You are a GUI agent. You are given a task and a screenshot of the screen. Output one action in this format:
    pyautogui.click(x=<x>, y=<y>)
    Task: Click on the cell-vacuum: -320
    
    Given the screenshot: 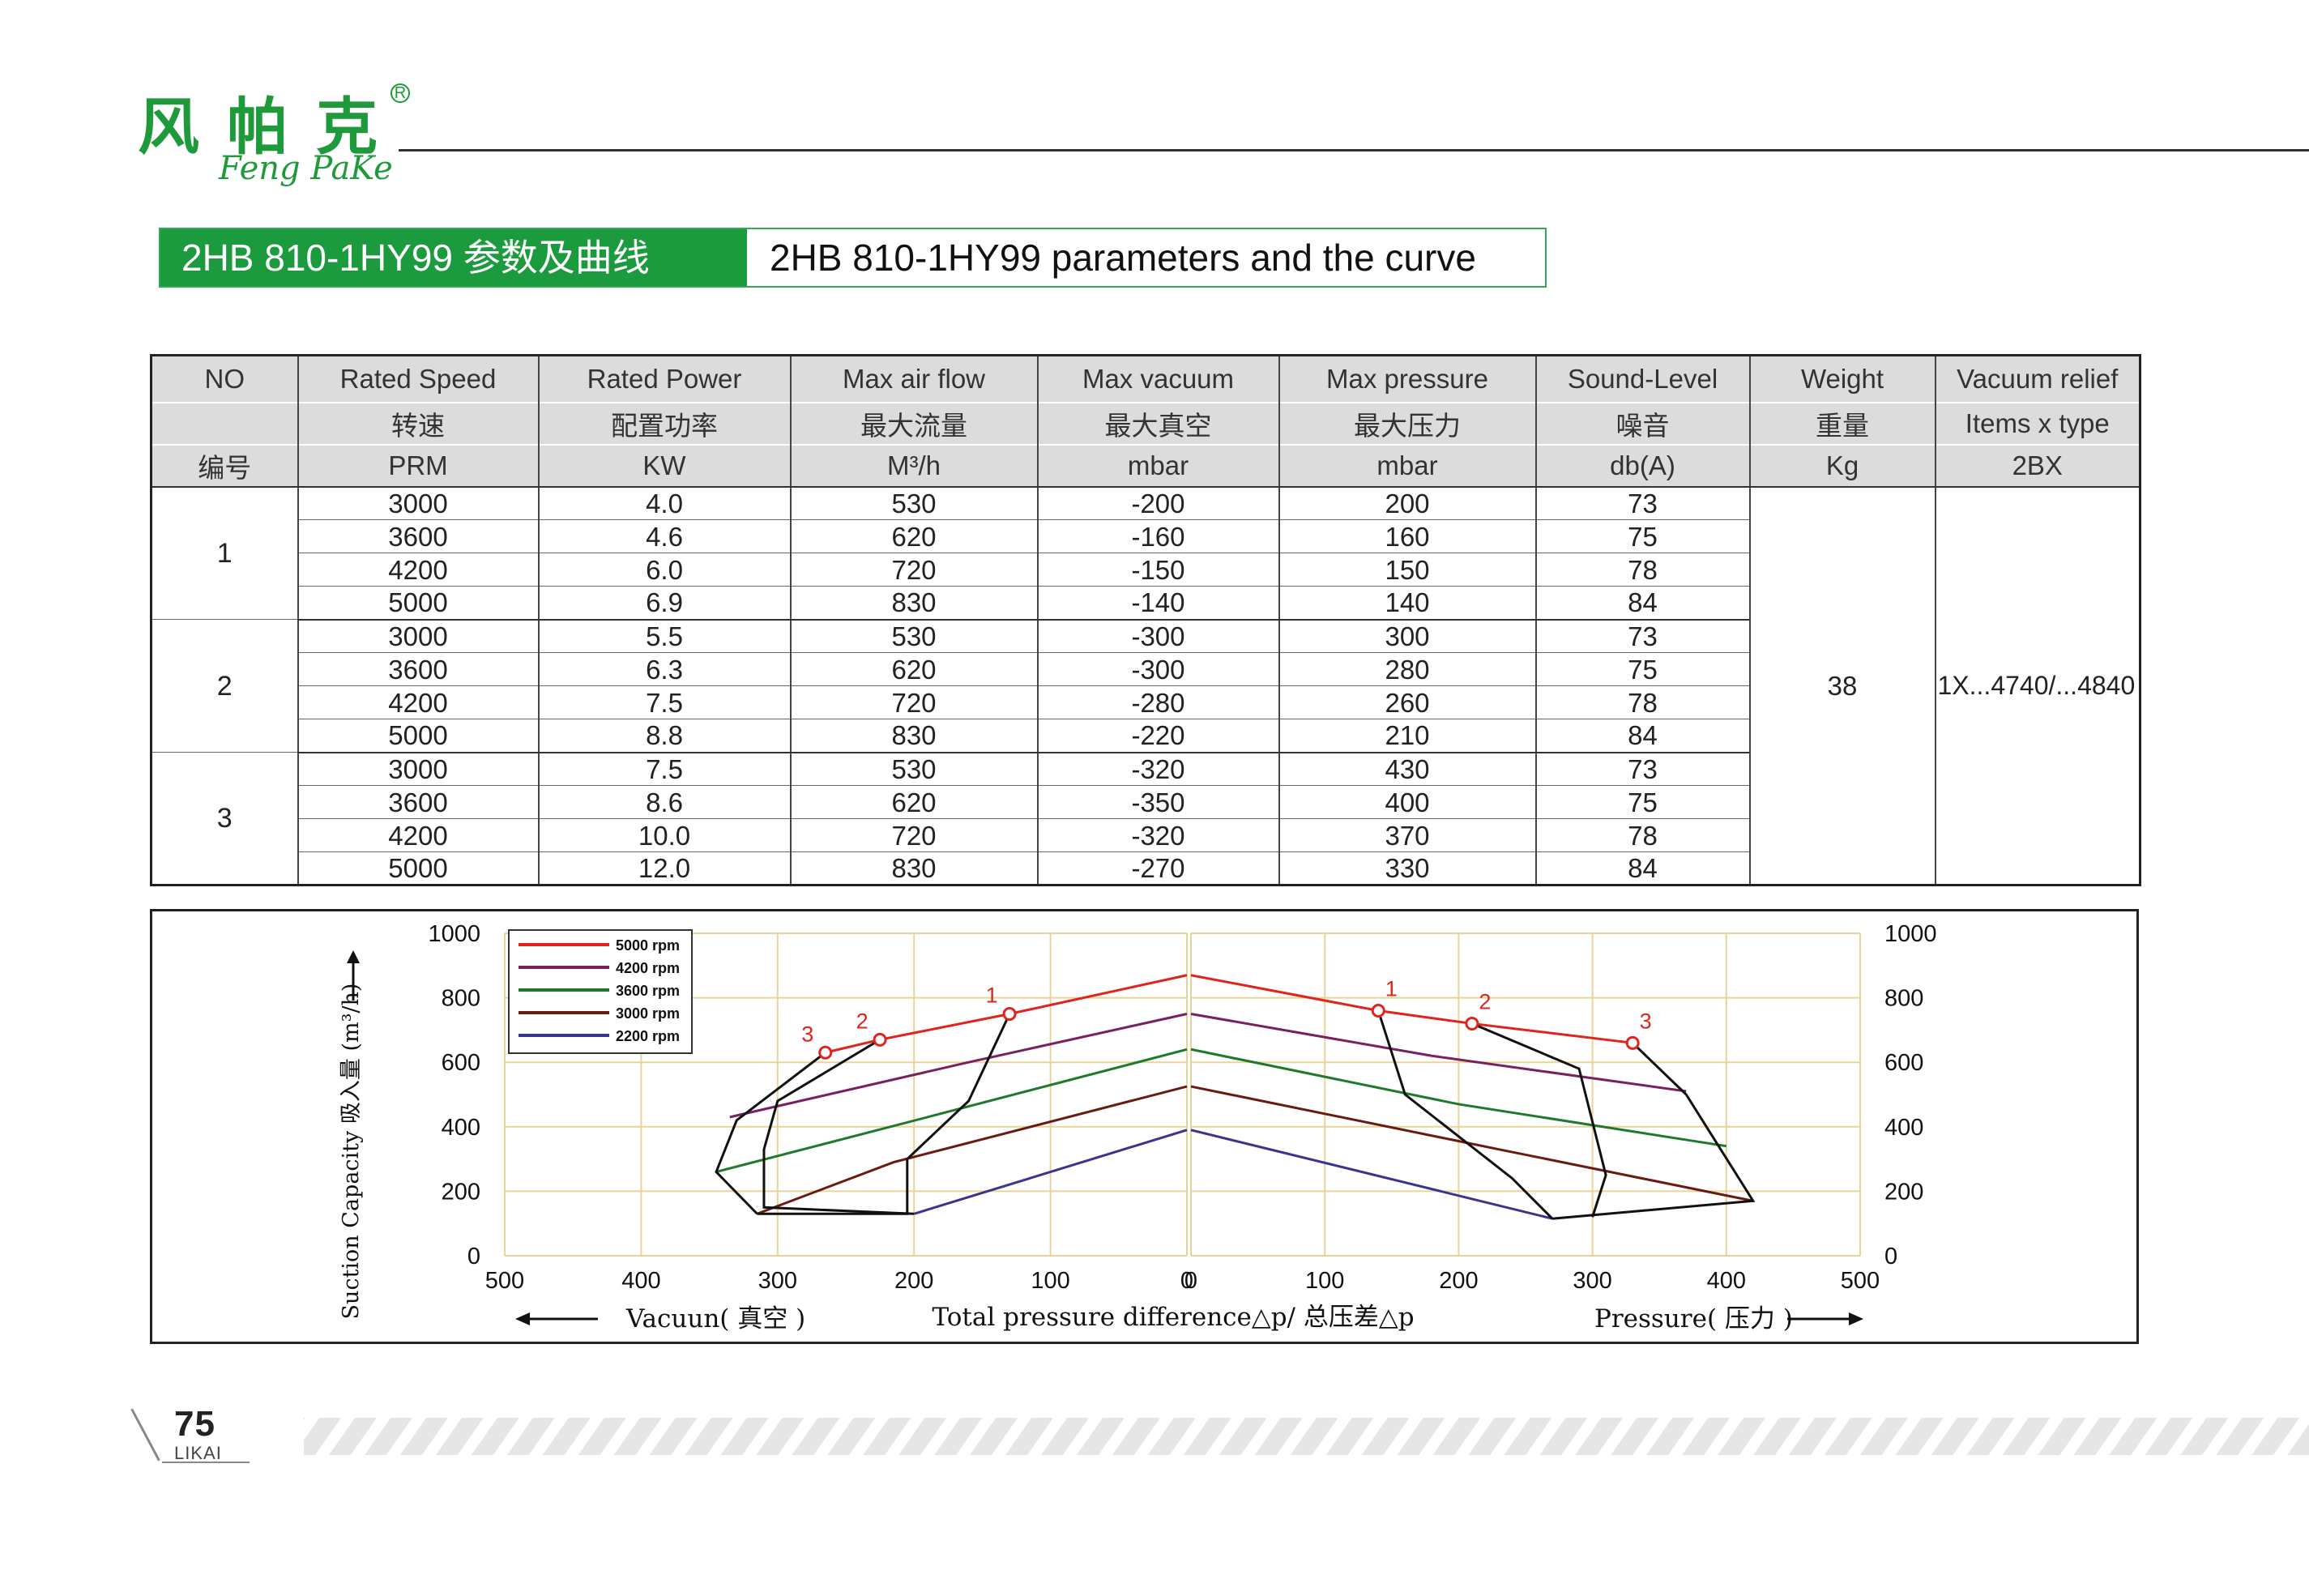 What is the action you would take?
    pyautogui.click(x=1157, y=835)
    